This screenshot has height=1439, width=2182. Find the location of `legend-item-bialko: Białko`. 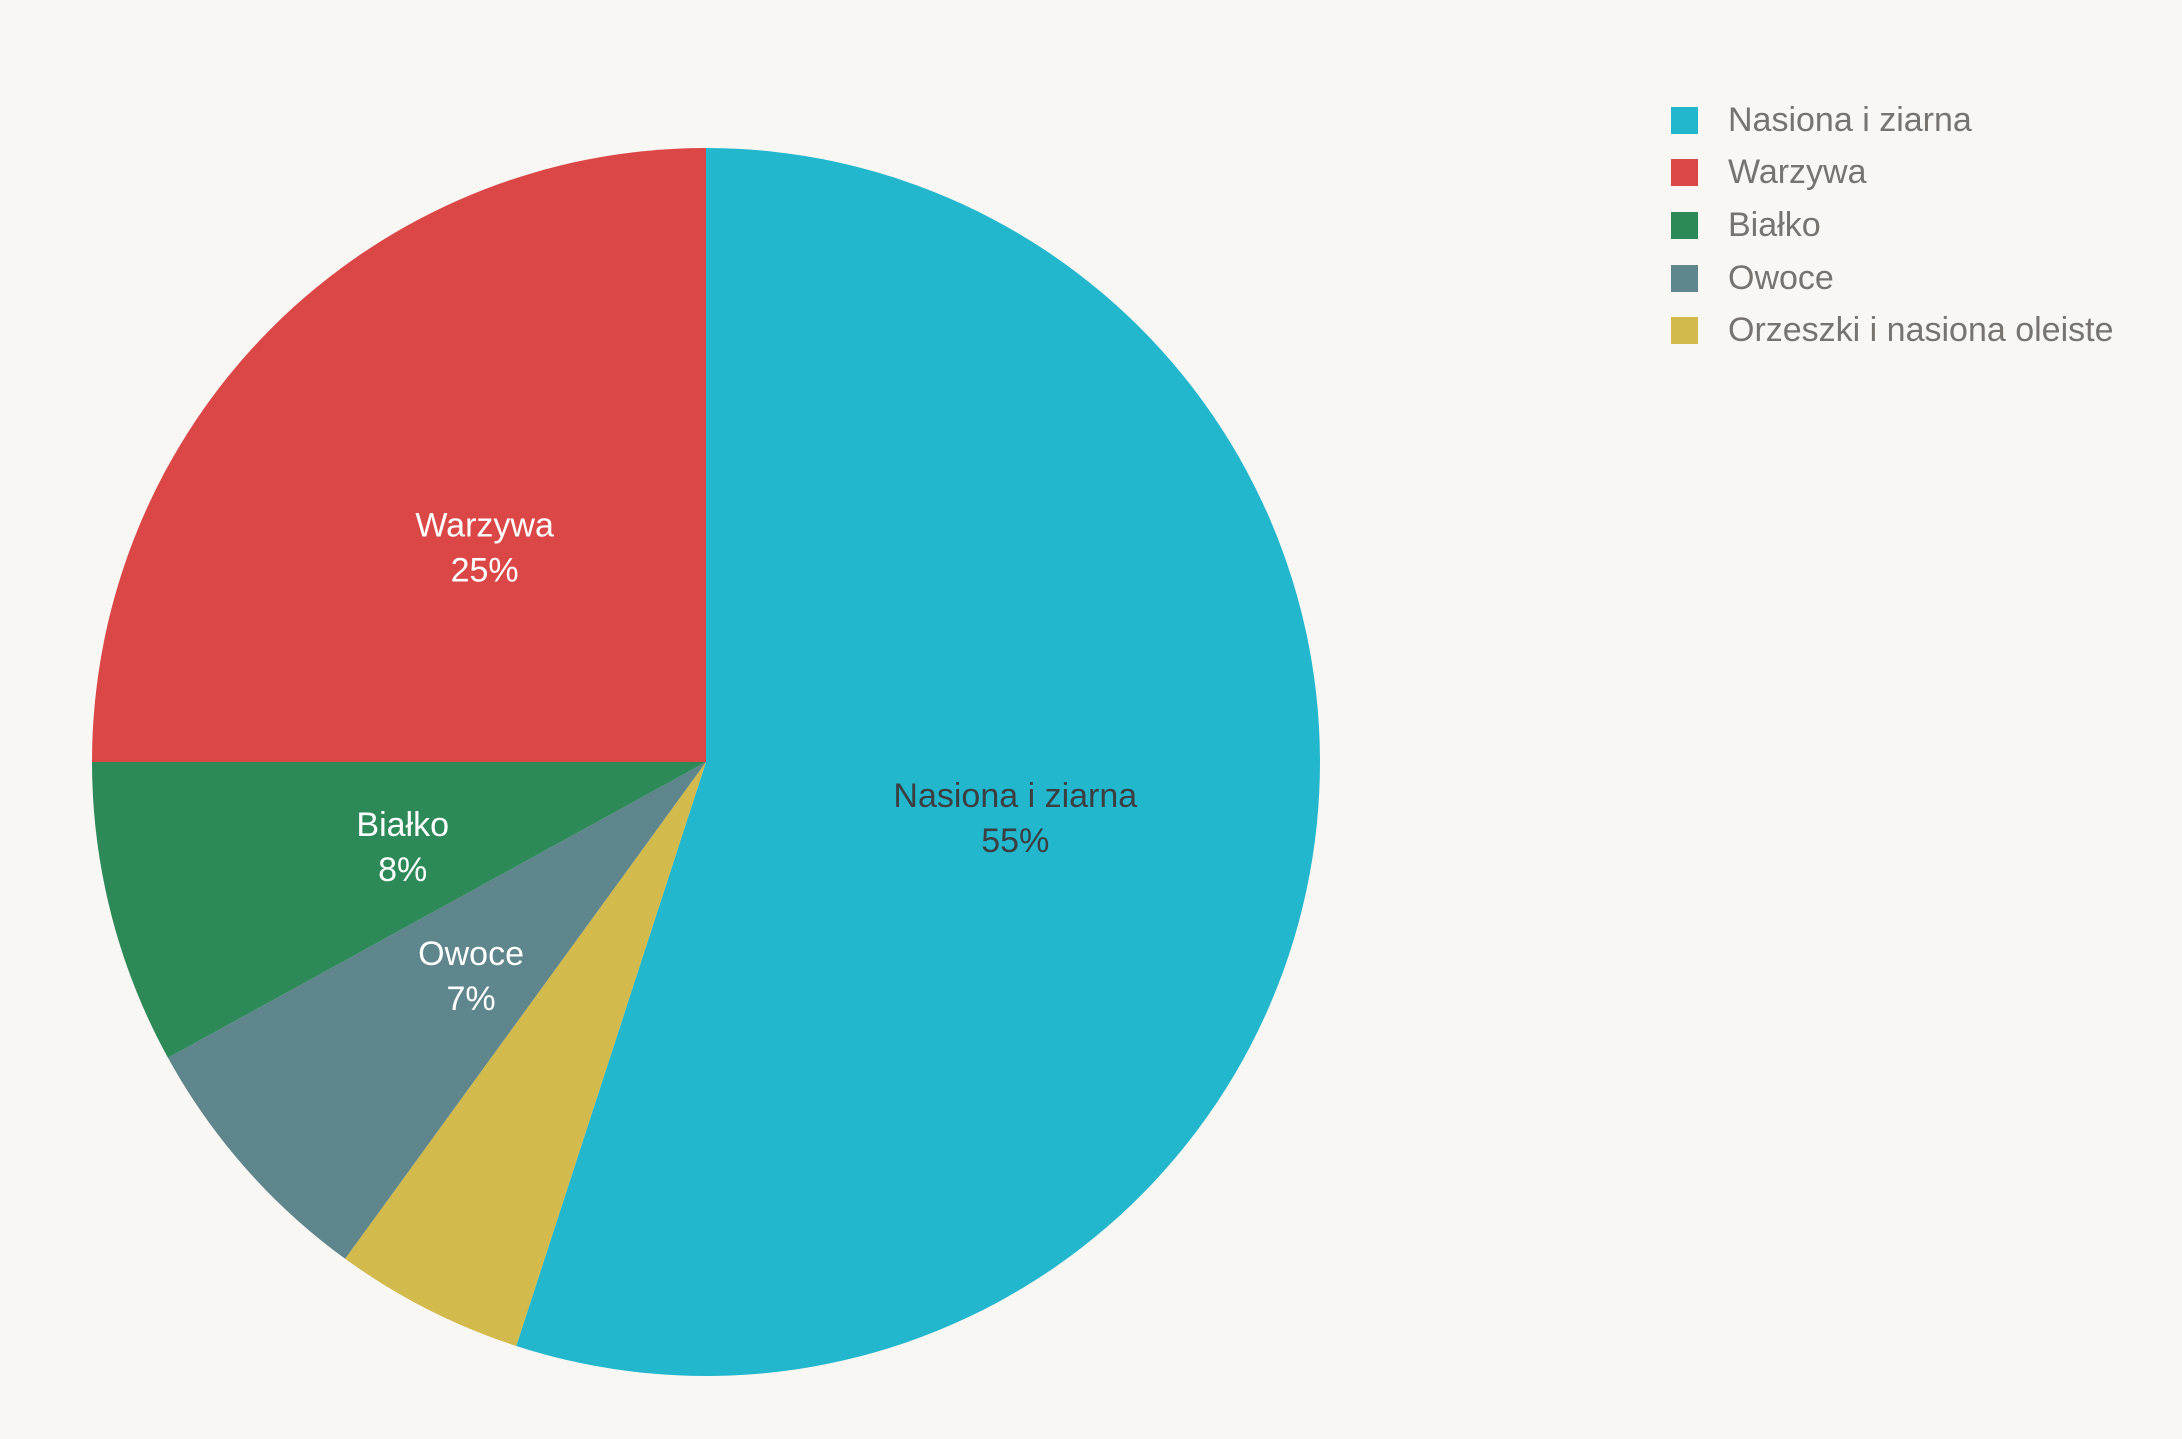

legend-item-bialko: Białko is located at coordinates (1892, 225).